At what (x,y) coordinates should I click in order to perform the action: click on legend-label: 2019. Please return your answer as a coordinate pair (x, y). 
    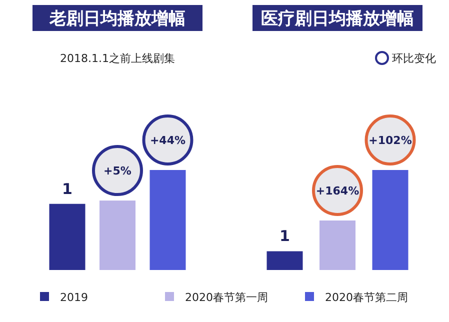
    Looking at the image, I should click on (74, 297).